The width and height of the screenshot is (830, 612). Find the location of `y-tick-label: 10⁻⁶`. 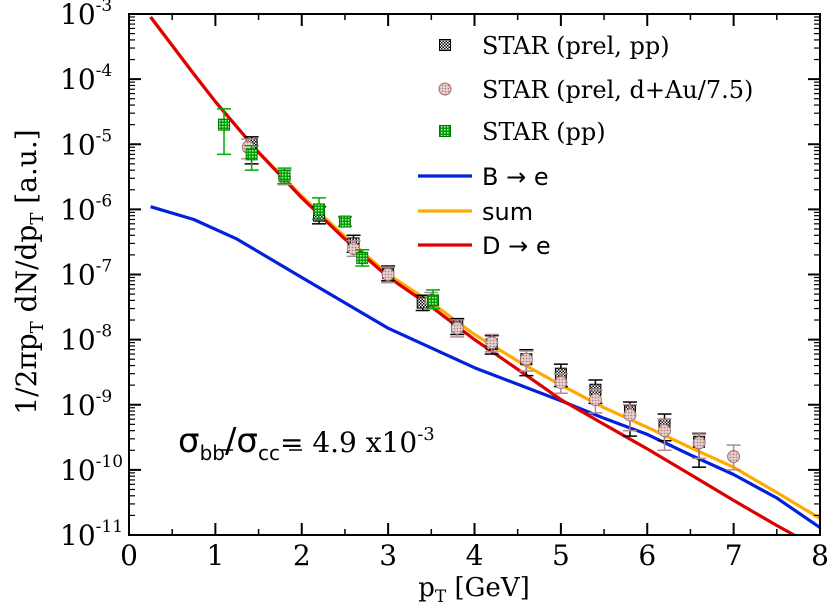

y-tick-label: 10⁻⁶ is located at coordinates (86, 208).